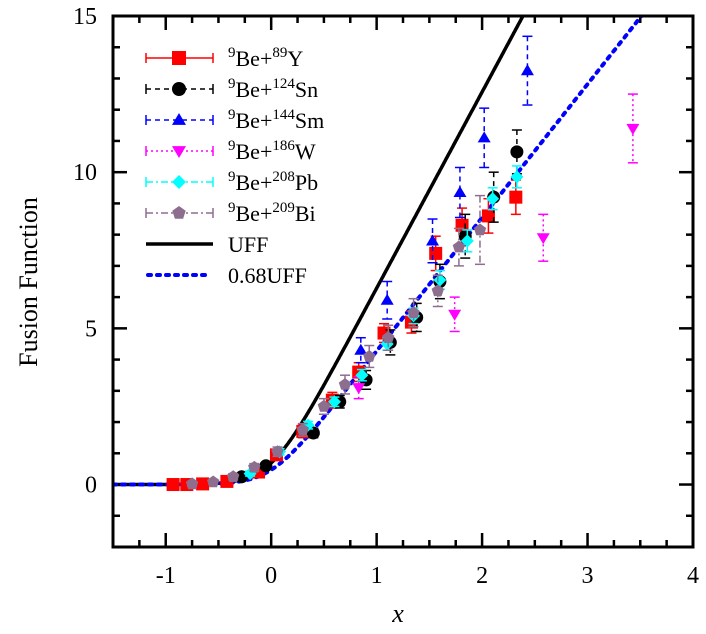 The image size is (706, 634). What do you see at coordinates (397, 613) in the screenshot?
I see `x-axis-label: x` at bounding box center [397, 613].